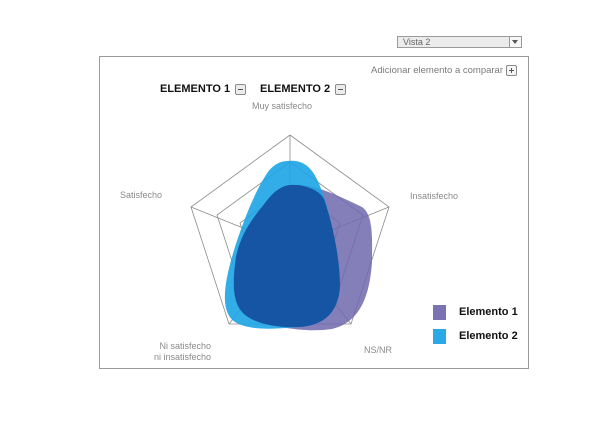 The width and height of the screenshot is (596, 423). What do you see at coordinates (436, 70) in the screenshot?
I see `add-element-label: Adicionar elemento a comparar` at bounding box center [436, 70].